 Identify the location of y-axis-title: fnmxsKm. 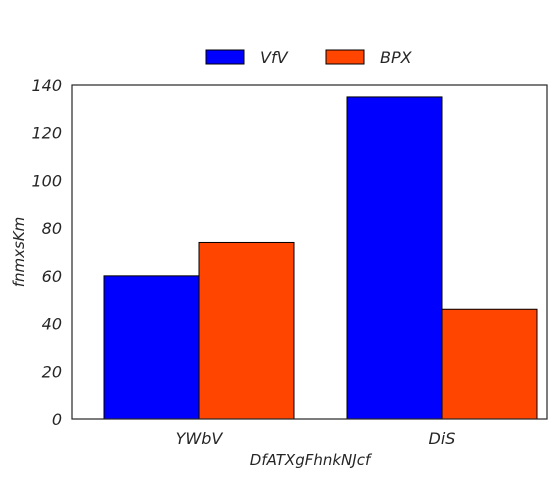
(19, 252).